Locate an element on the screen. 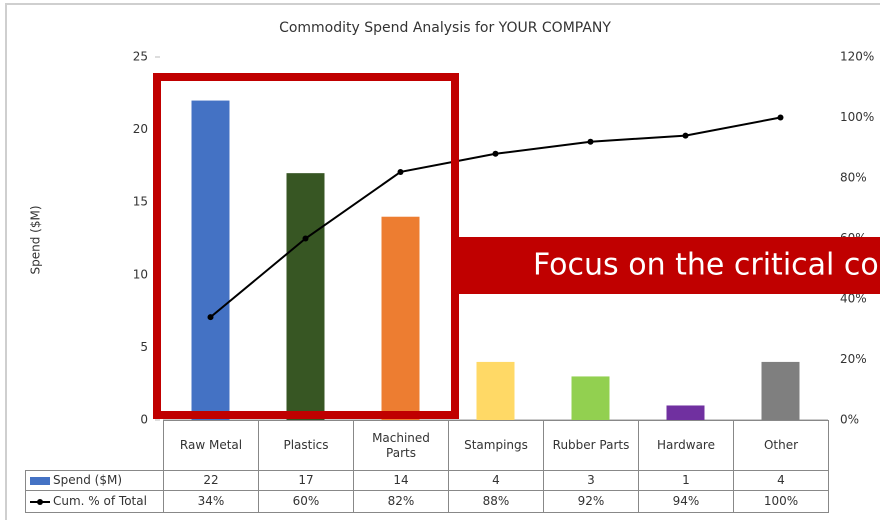 The image size is (880, 520). annotation-banner is located at coordinates (667, 265).